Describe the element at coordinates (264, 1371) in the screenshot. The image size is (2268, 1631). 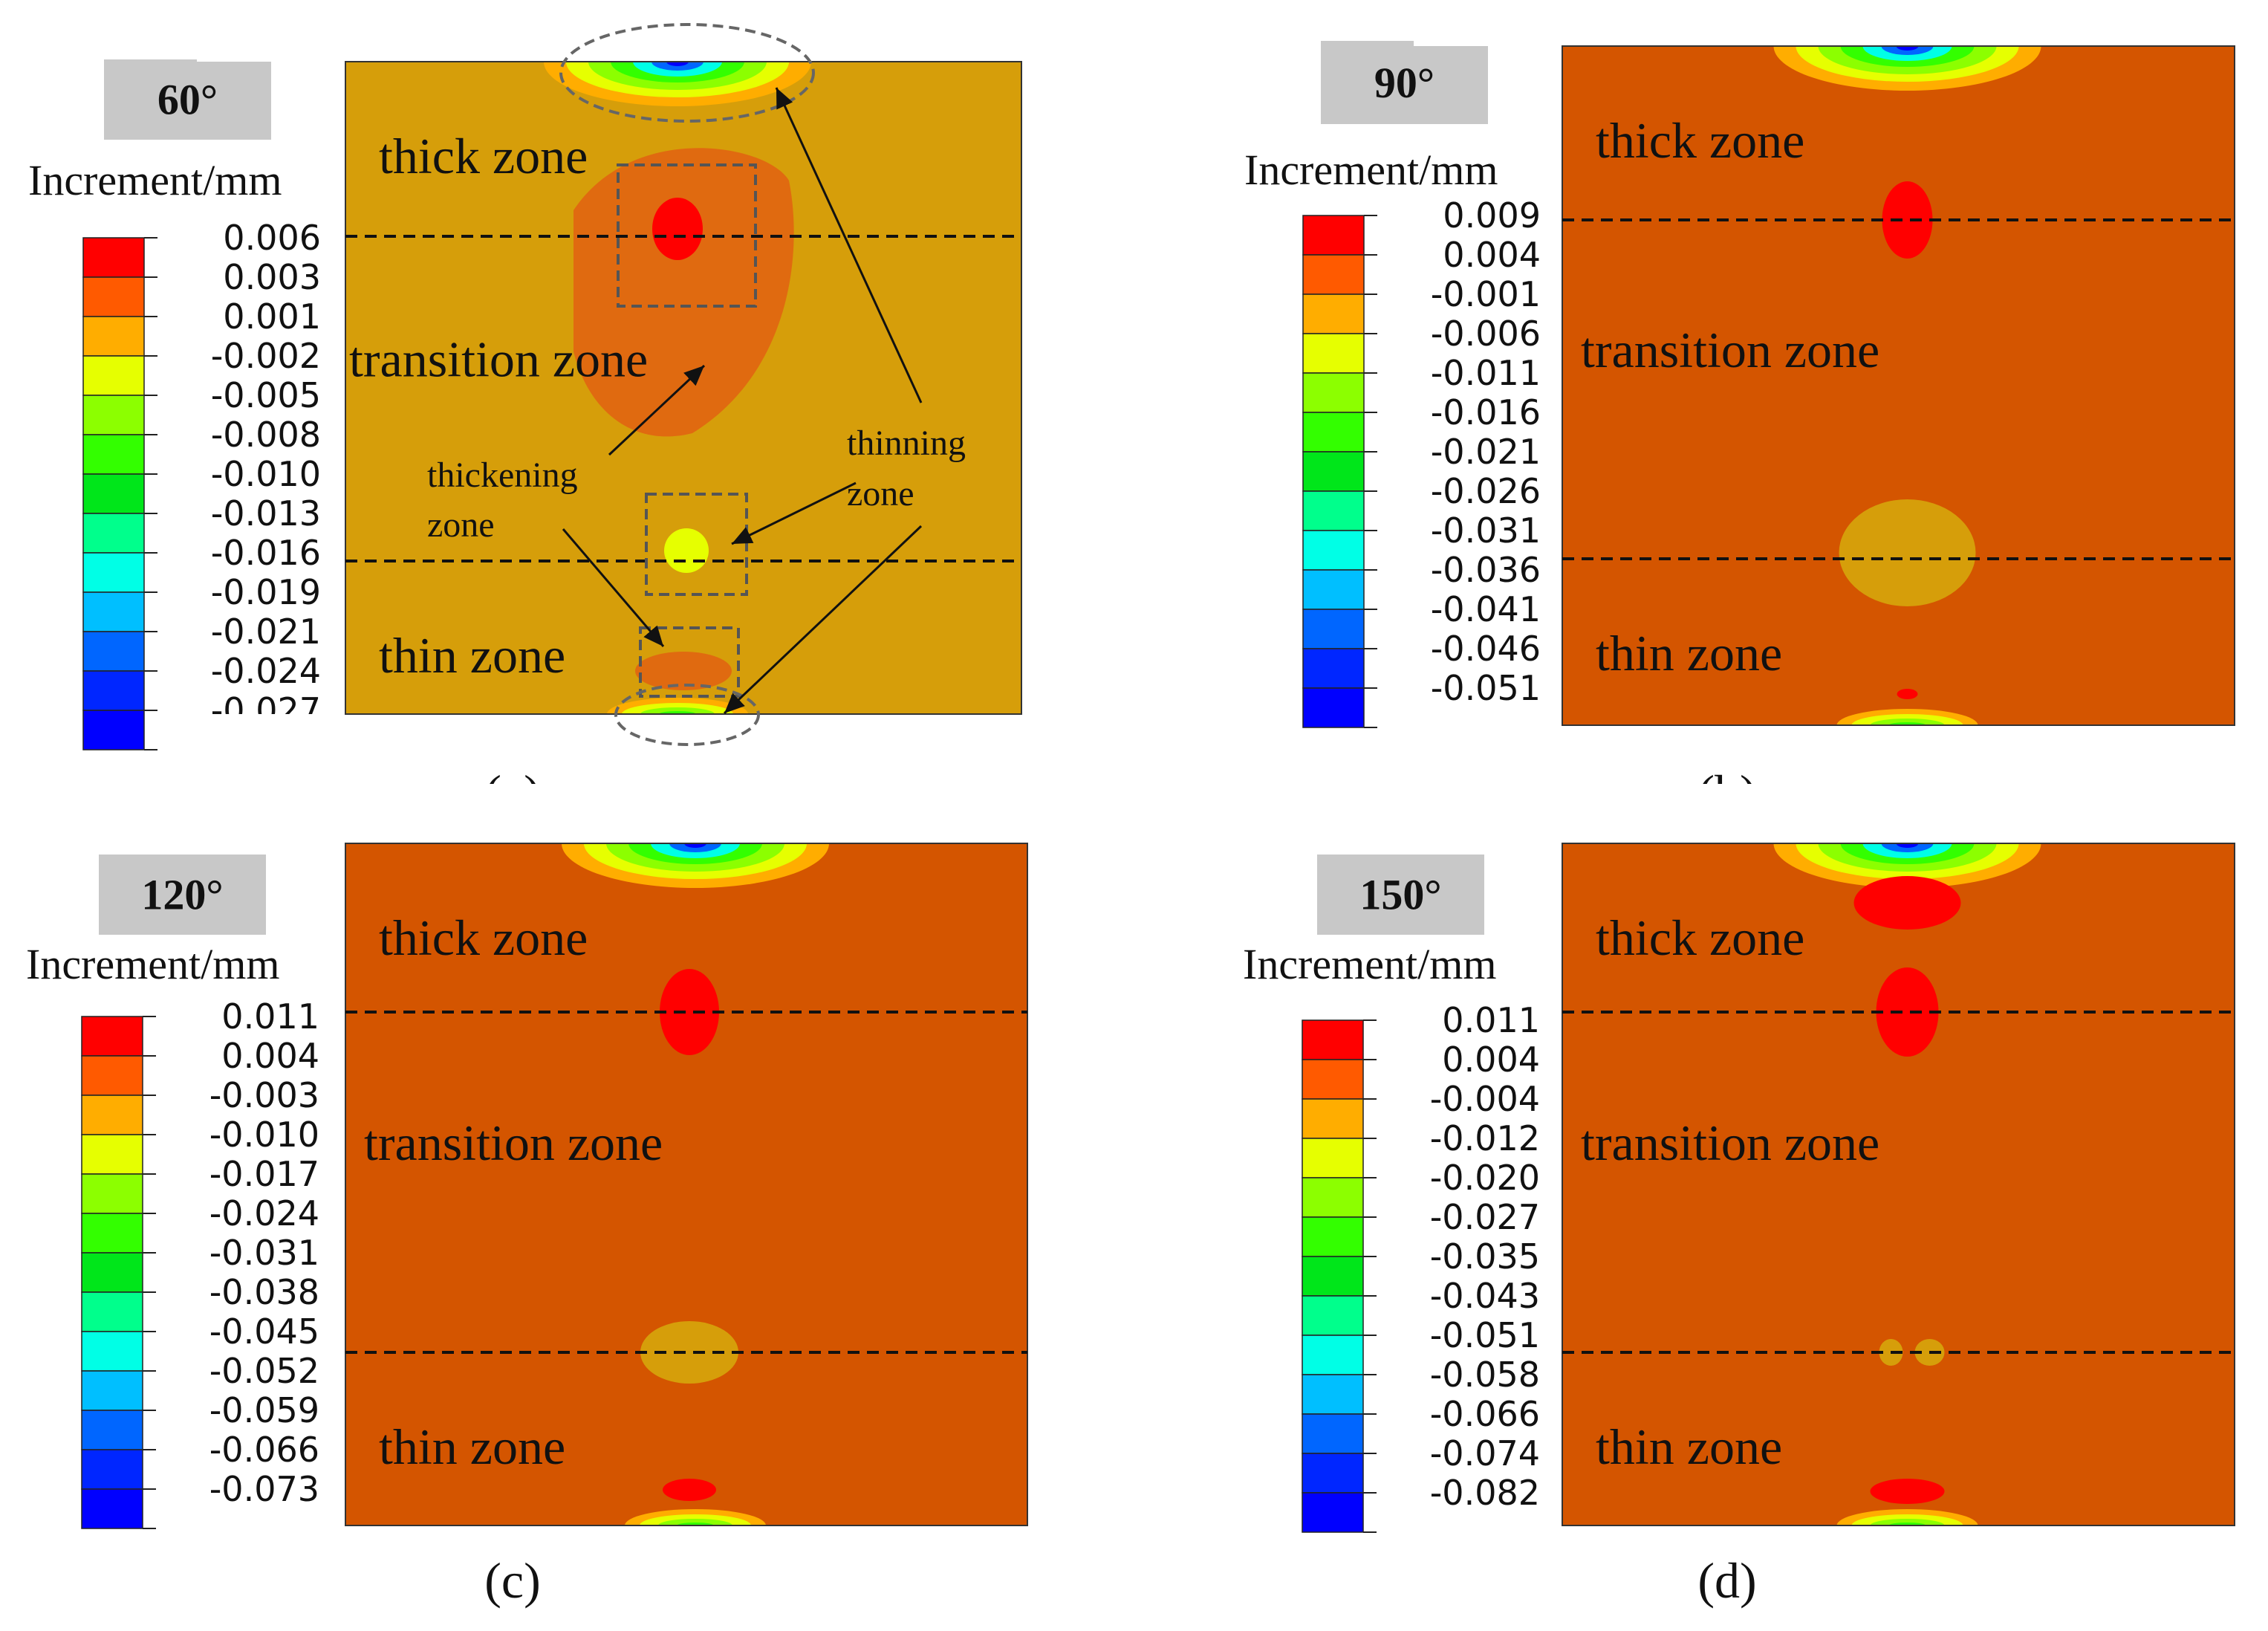
I see `legend-value: -0.052` at that location.